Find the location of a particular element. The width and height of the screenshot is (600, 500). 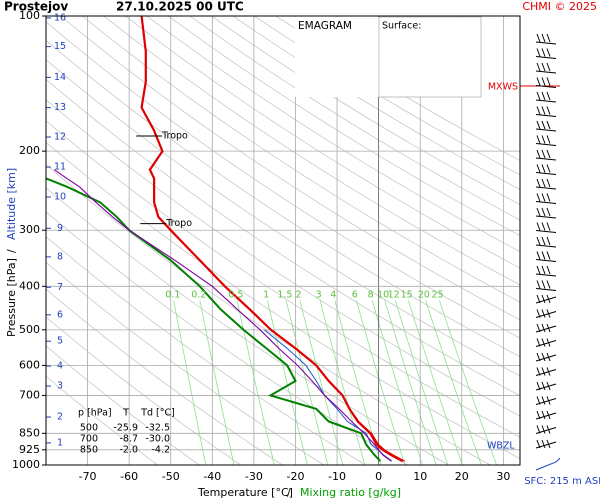

mixing-ratio-label: 8 is located at coordinates (371, 295).